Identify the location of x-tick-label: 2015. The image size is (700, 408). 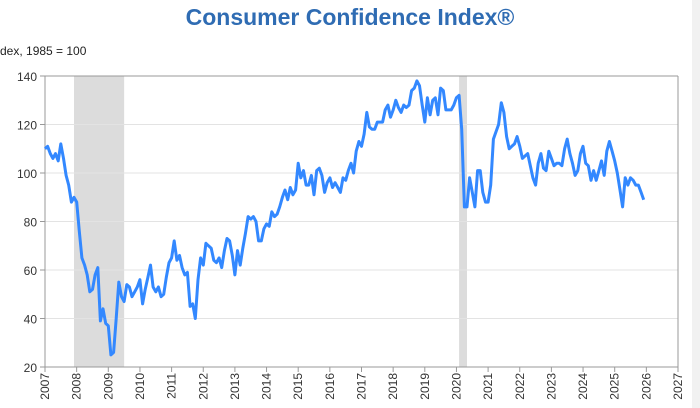
(298, 386).